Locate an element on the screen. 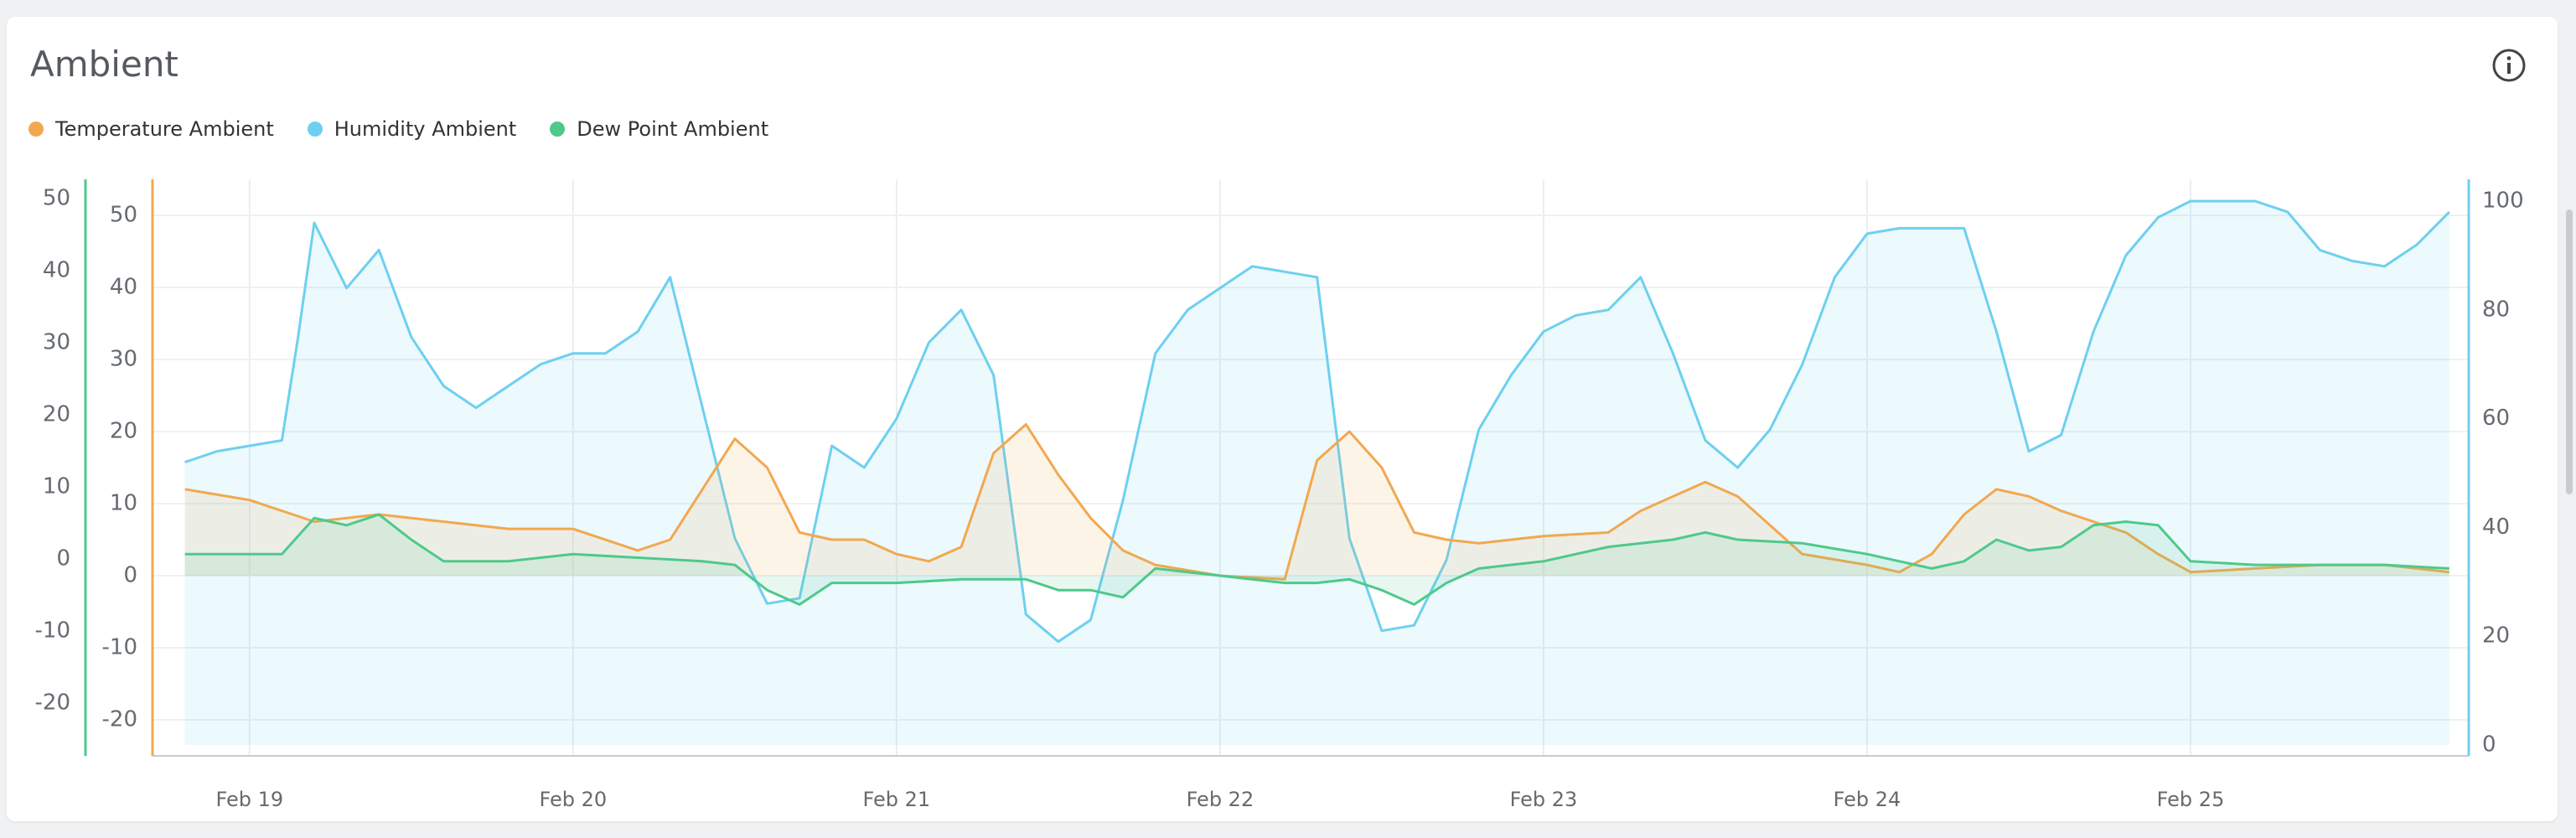 The image size is (2576, 838). legend-label-dew-point: Dew Point Ambient is located at coordinates (673, 129).